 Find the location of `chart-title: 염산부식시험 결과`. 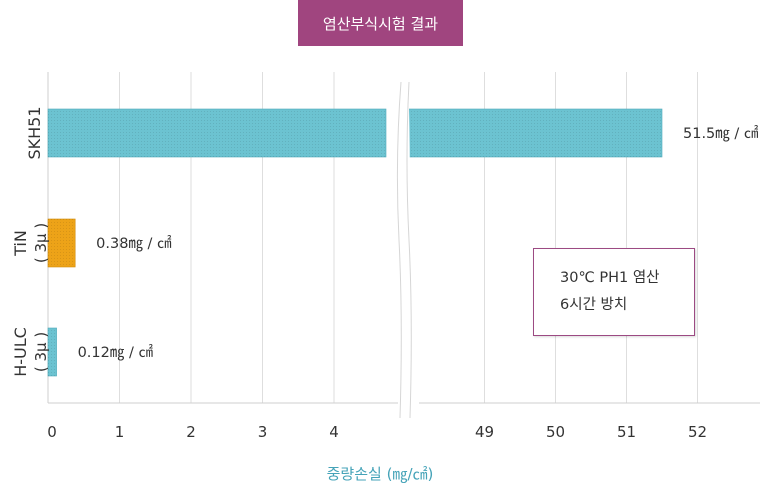

chart-title: 염산부식시험 결과 is located at coordinates (380, 23).